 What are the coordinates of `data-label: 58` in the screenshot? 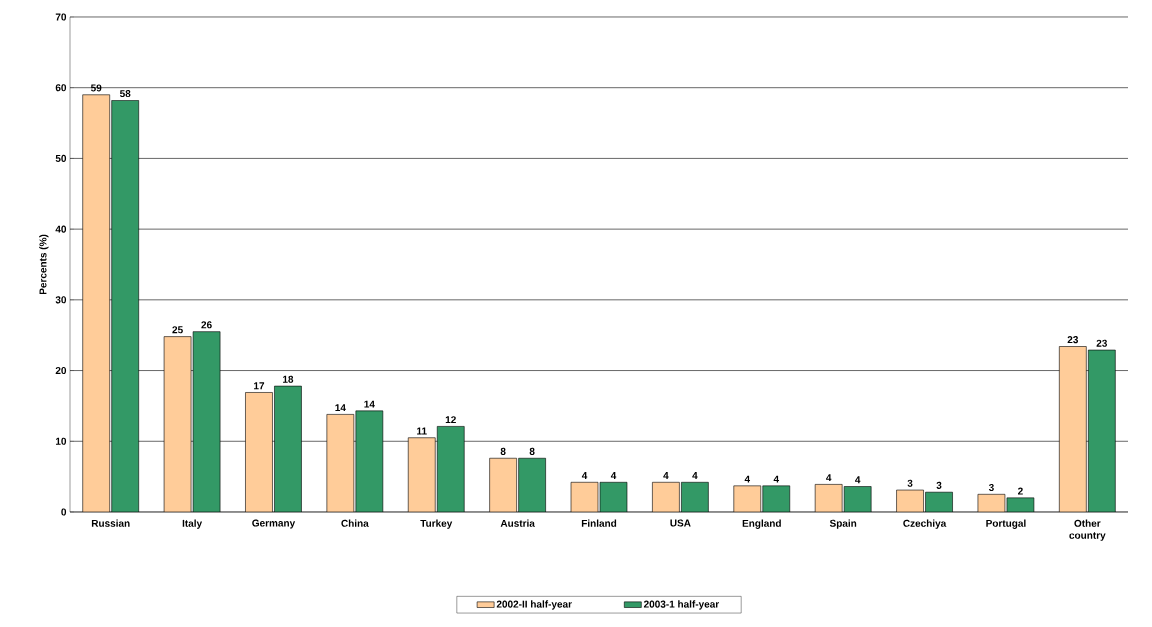 It's located at (125, 94).